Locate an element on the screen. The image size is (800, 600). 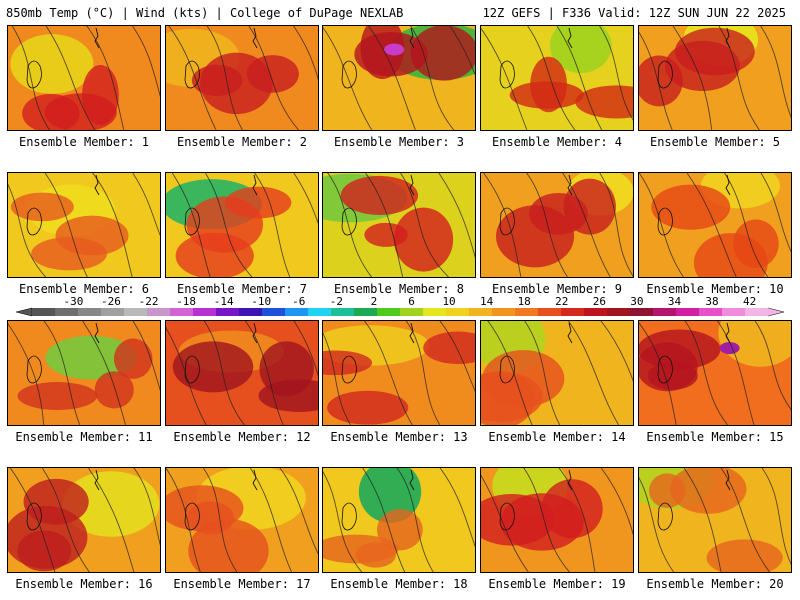
ensemble-member-label: Ensemble Member: 12 is located at coordinates (242, 437).